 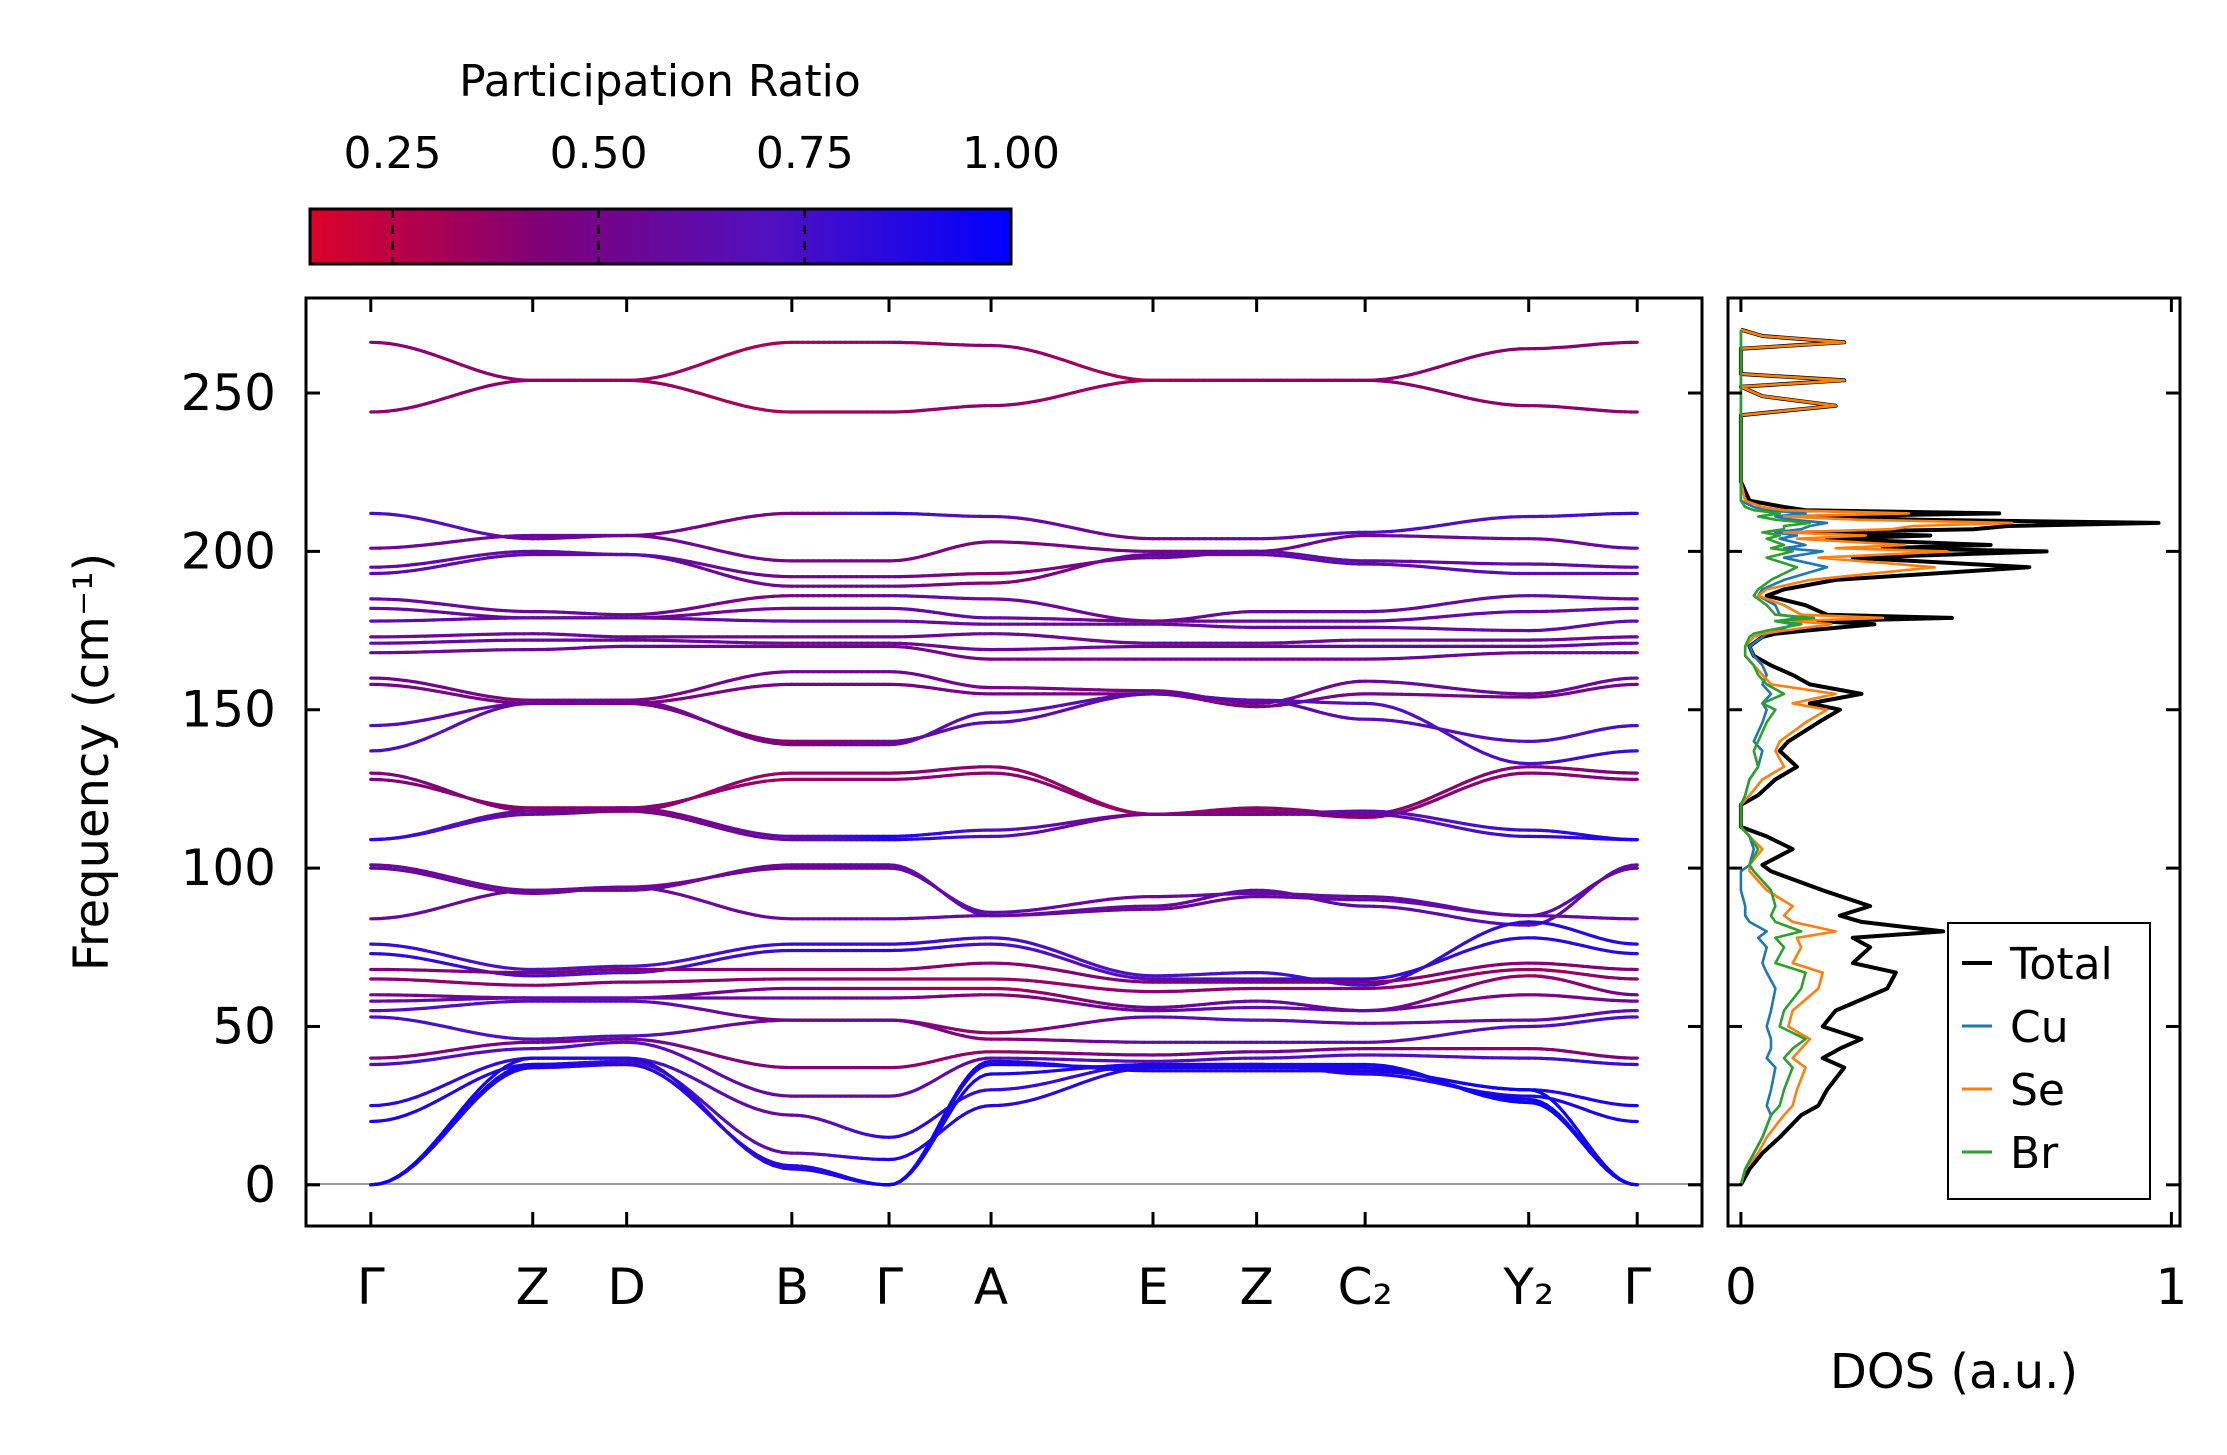 What do you see at coordinates (1004, 638) in the screenshot?
I see `band-b173` at bounding box center [1004, 638].